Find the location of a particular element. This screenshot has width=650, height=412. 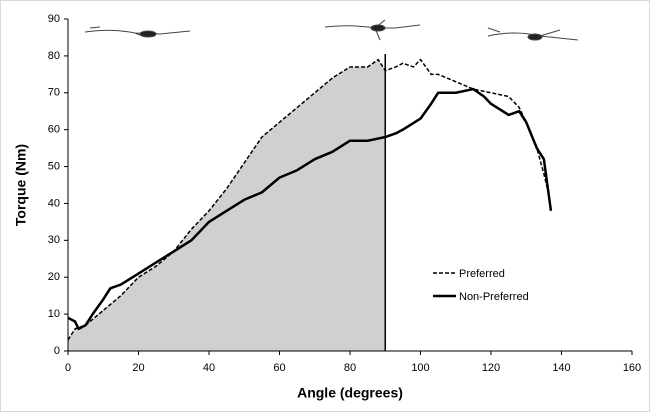

x-tick-label: 0 is located at coordinates (68, 368).